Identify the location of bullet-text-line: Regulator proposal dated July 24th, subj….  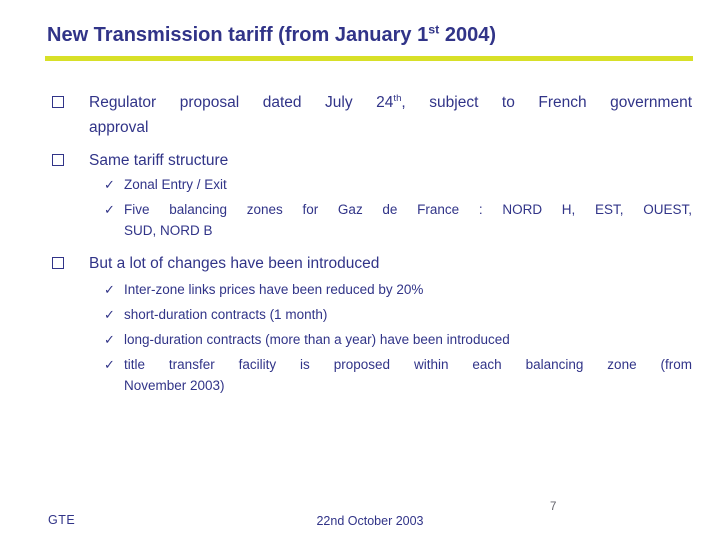
(390, 101).